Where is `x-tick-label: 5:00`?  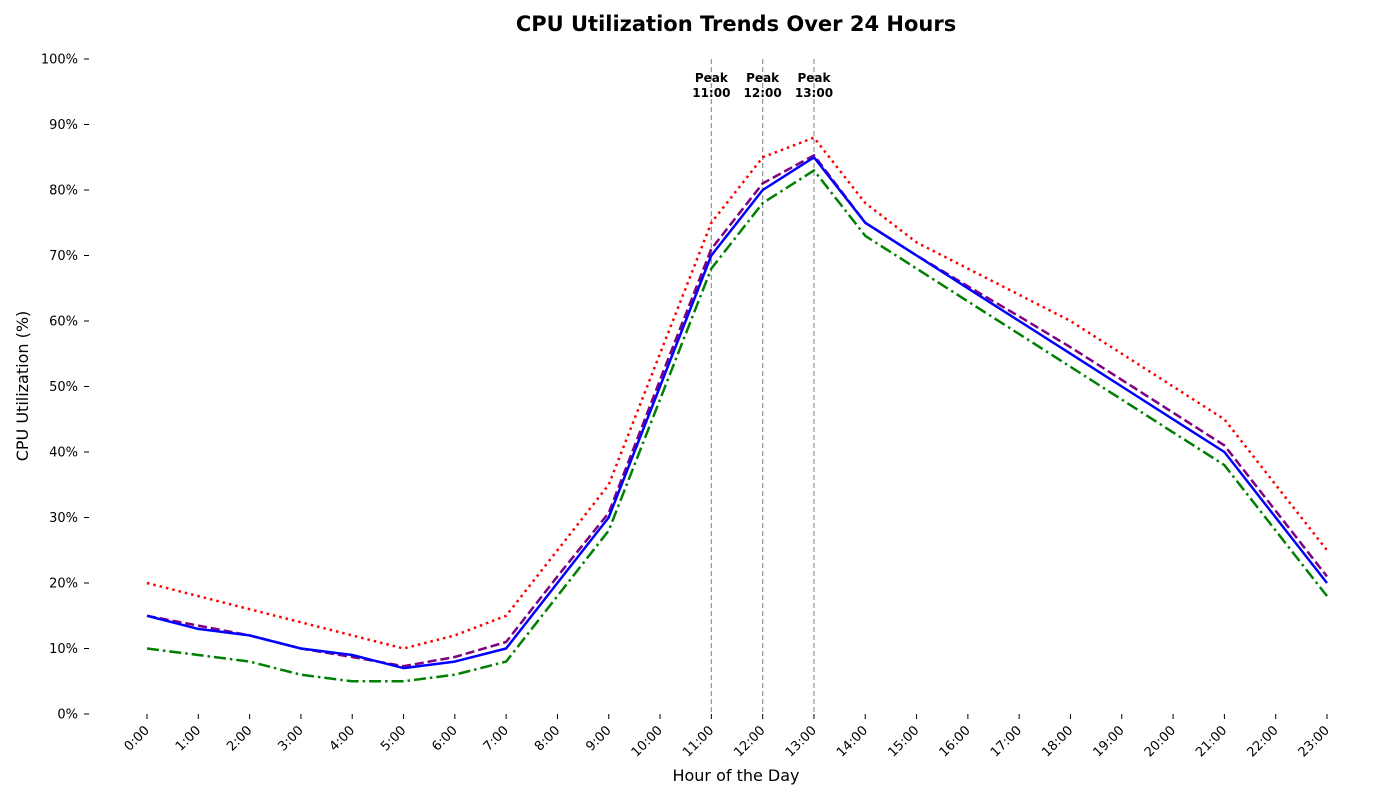
x-tick-label: 5:00 is located at coordinates (393, 738).